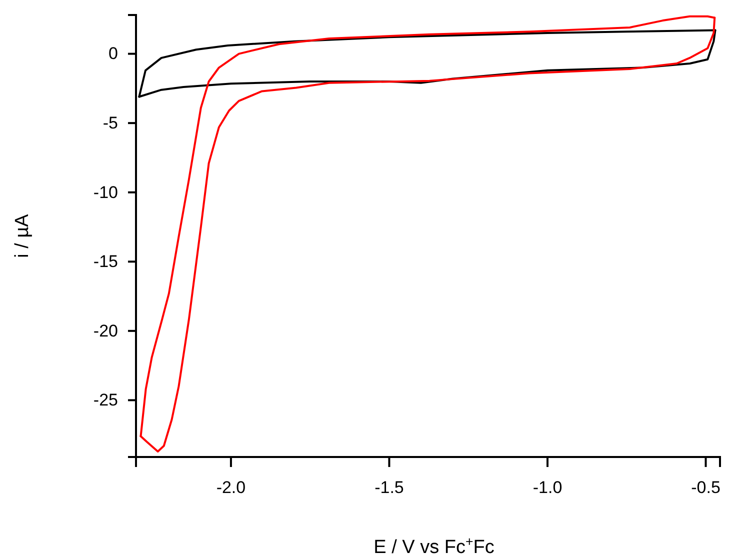  Describe the element at coordinates (105, 192) in the screenshot. I see `y-tick-label: -10` at that location.